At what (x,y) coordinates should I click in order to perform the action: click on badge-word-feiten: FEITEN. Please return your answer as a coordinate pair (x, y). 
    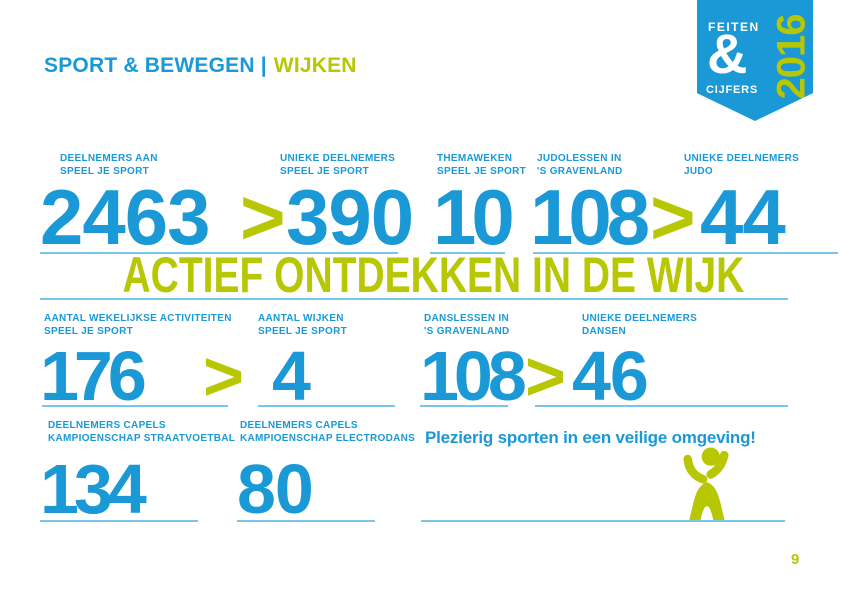
    Looking at the image, I should click on (734, 27).